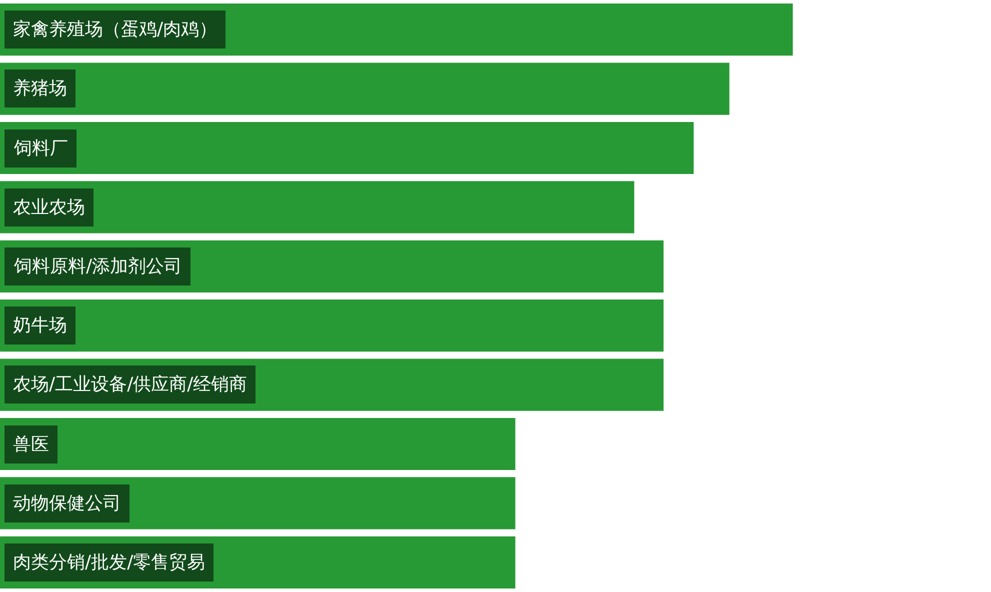 The image size is (991, 592). What do you see at coordinates (115, 29) in the screenshot?
I see `y-tick-label: 家禽养殖场（蛋鸡/肉鸡）` at bounding box center [115, 29].